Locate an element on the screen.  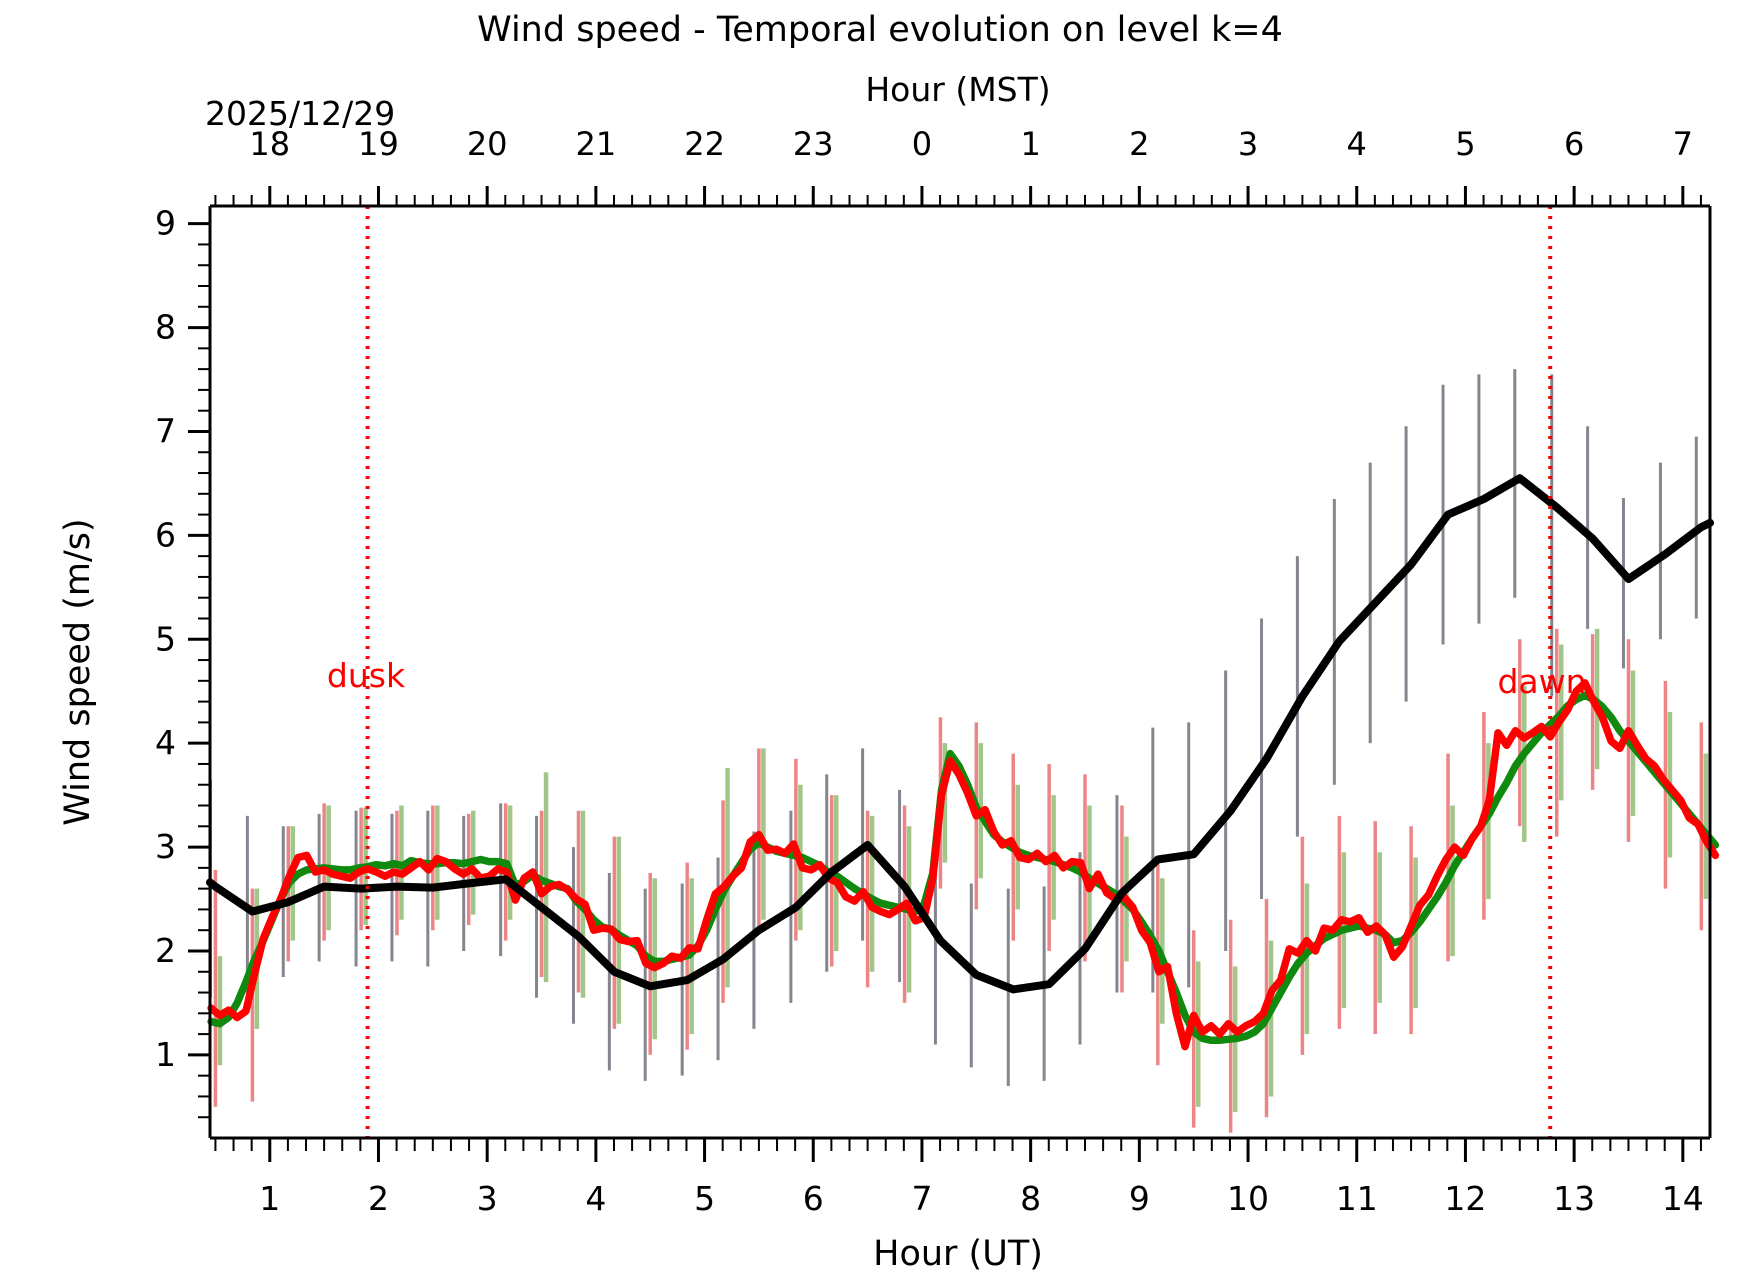
svg-text: 19 is located at coordinates (378, 144).